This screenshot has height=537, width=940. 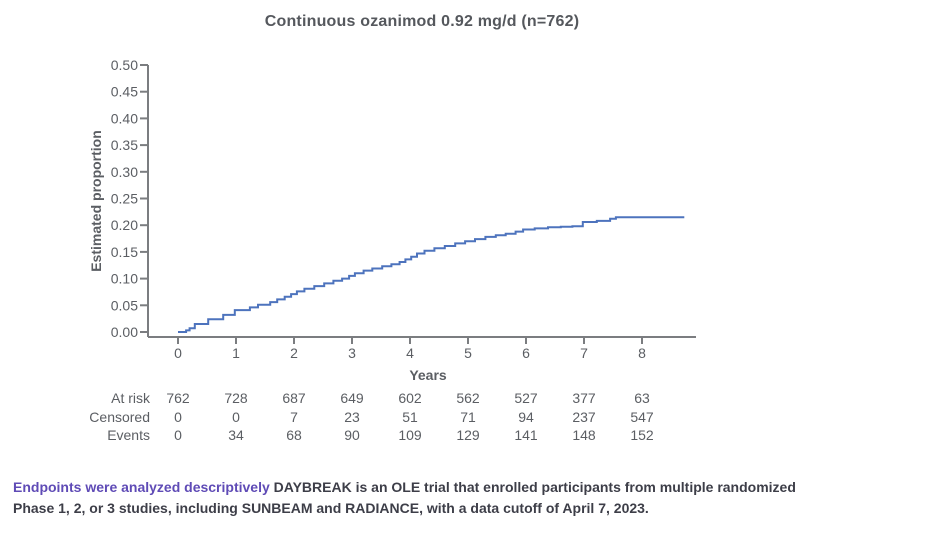 What do you see at coordinates (584, 353) in the screenshot?
I see `x-tick-label: 7` at bounding box center [584, 353].